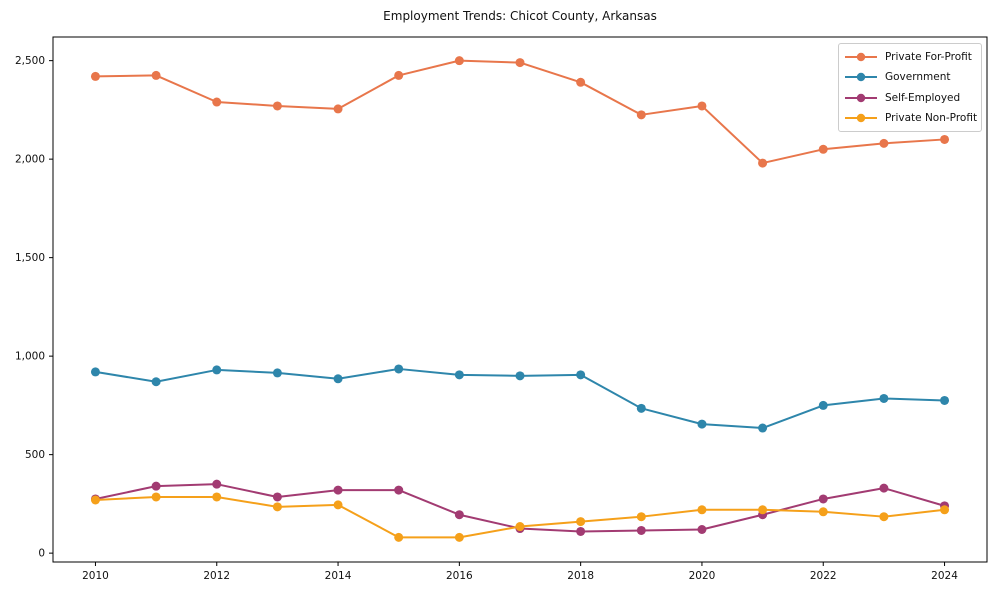 The width and height of the screenshot is (1000, 600). I want to click on x-tick-label: 2018, so click(580, 576).